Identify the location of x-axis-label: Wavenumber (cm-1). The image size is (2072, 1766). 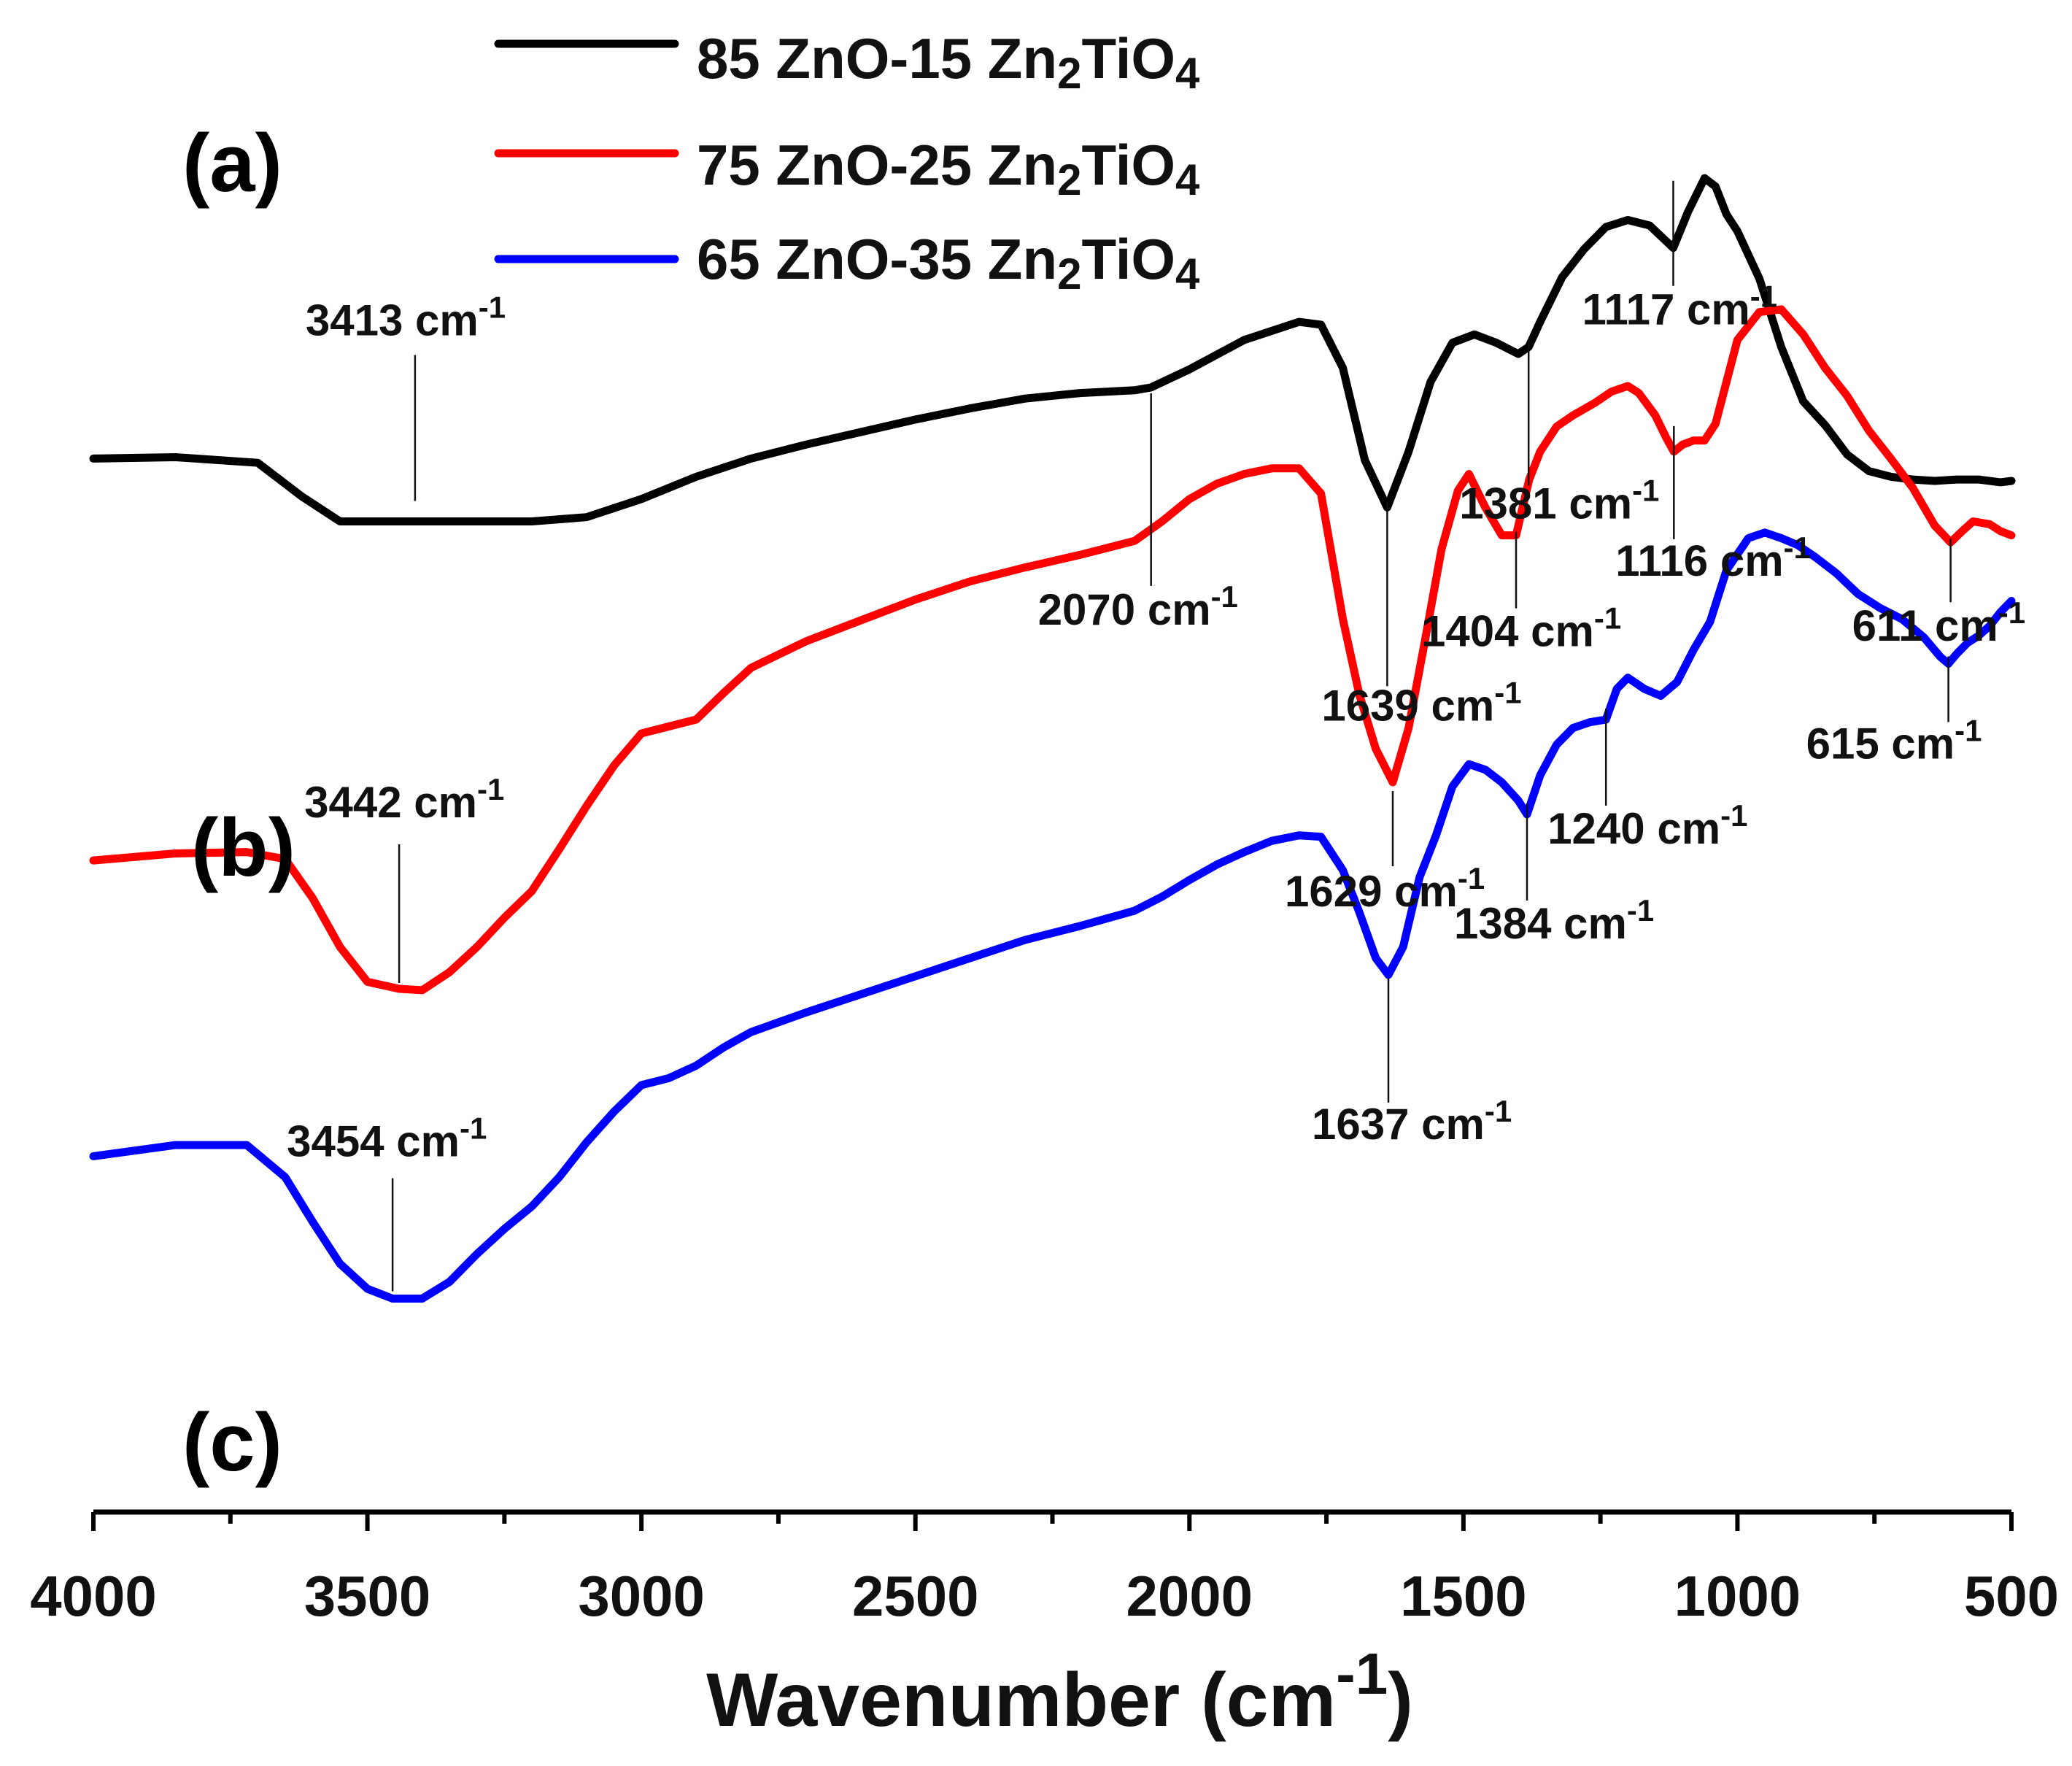
(1059, 1692).